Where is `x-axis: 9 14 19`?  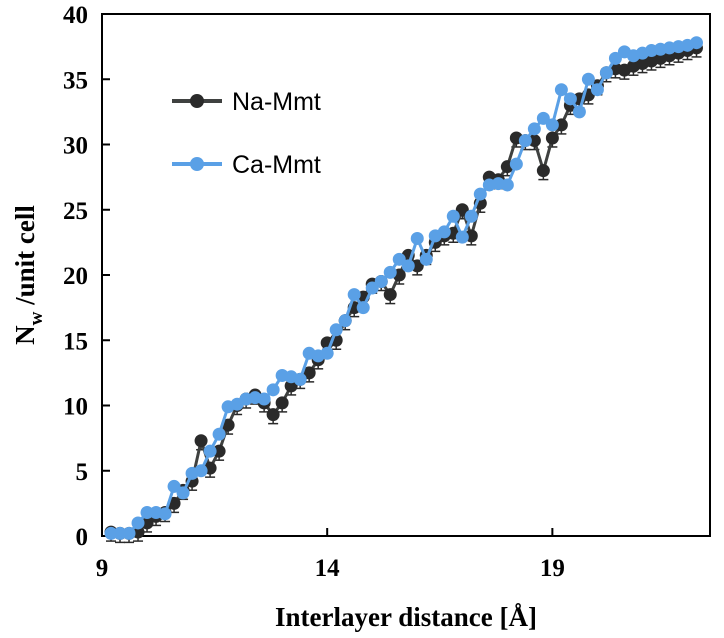 x-axis: 9 14 19 is located at coordinates (330, 555).